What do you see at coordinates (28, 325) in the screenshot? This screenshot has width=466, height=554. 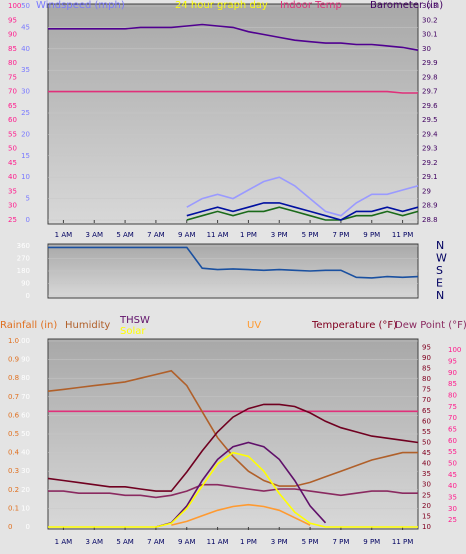 I see `axis-label: Rainfall (in)` at bounding box center [28, 325].